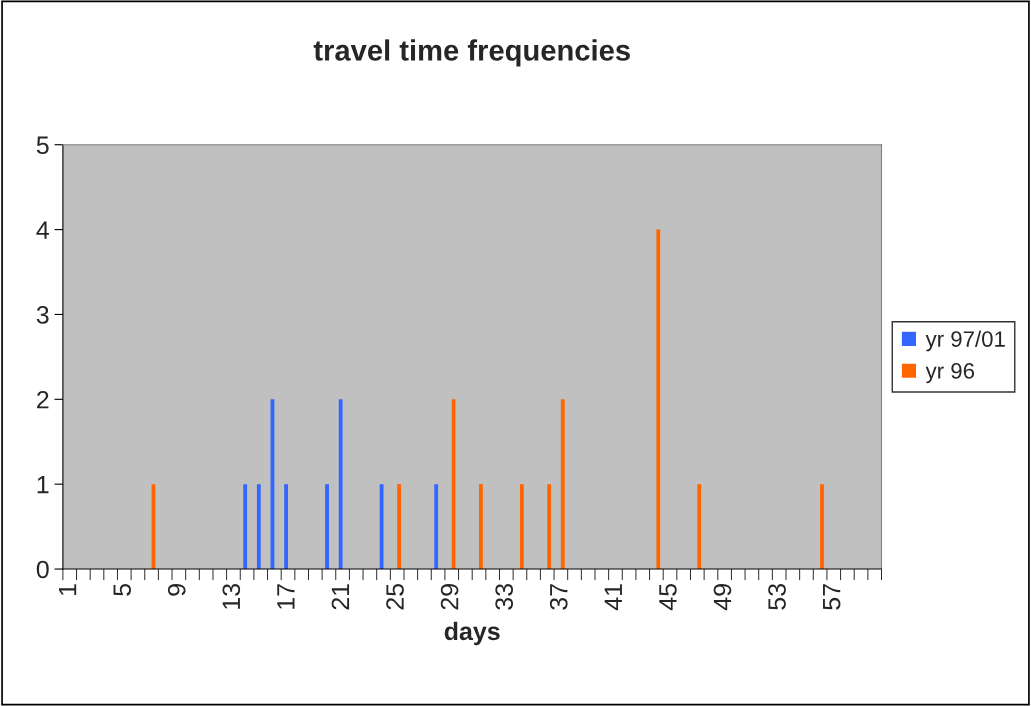 This screenshot has height=706, width=1031. What do you see at coordinates (449, 597) in the screenshot?
I see `x-tick-label: 29` at bounding box center [449, 597].